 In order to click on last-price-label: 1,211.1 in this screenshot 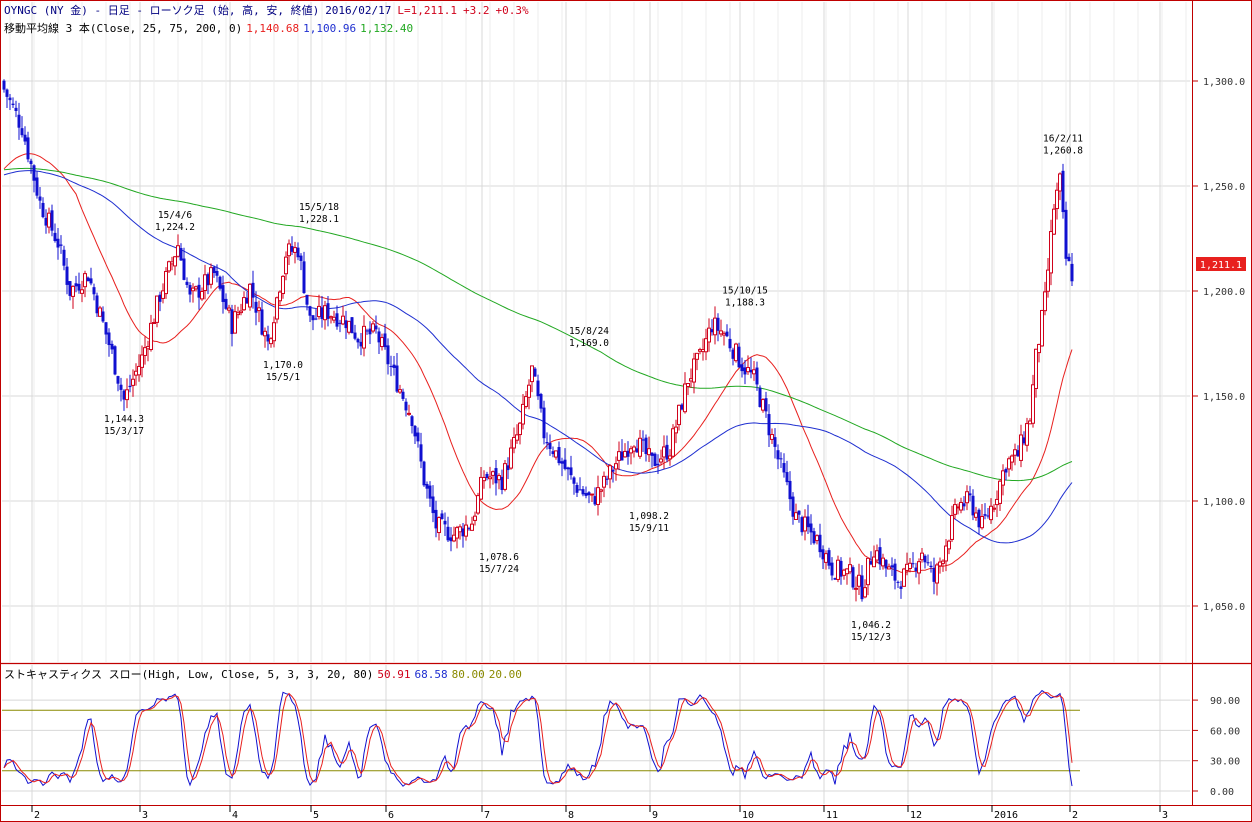, I will do `click(1221, 265)`.